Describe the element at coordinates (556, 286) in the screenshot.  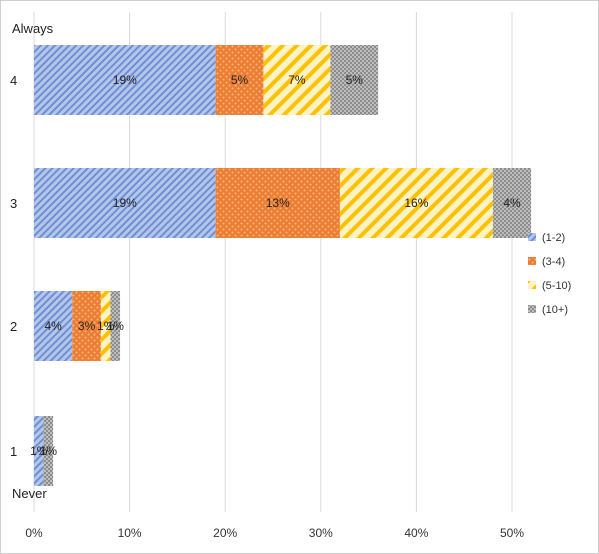
I see `legend-label: (5-10)` at that location.